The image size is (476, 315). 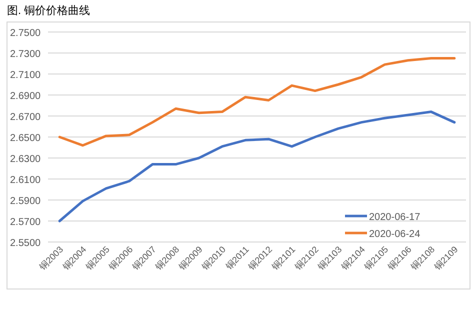 What do you see at coordinates (395, 234) in the screenshot?
I see `legend-label: 2020-06-24` at bounding box center [395, 234].